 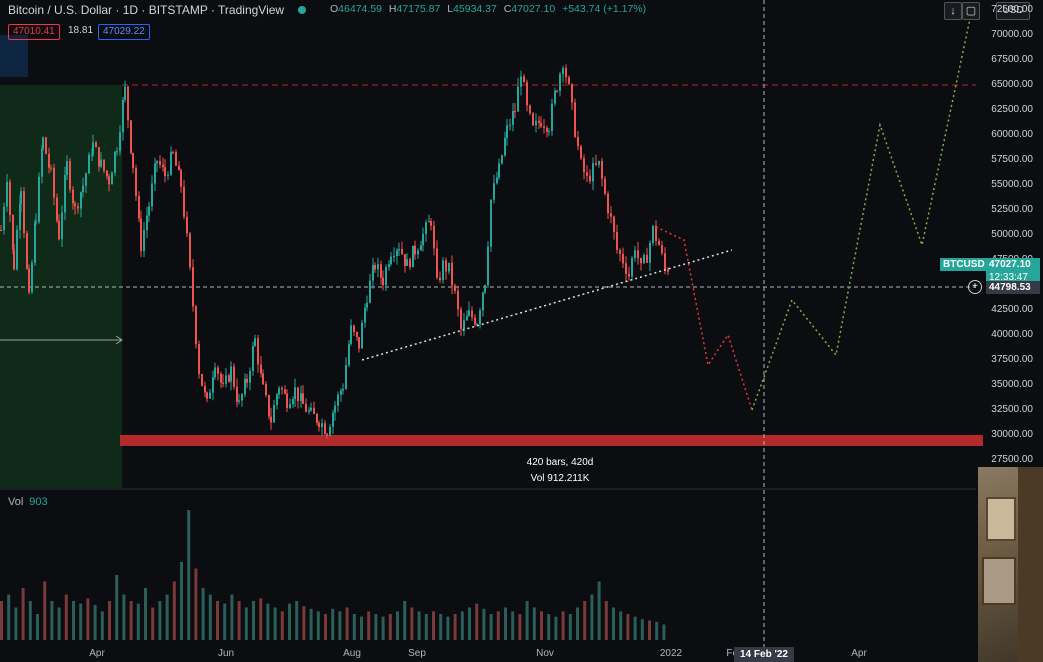 What do you see at coordinates (14, 56) in the screenshot?
I see `date-range-label-box` at bounding box center [14, 56].